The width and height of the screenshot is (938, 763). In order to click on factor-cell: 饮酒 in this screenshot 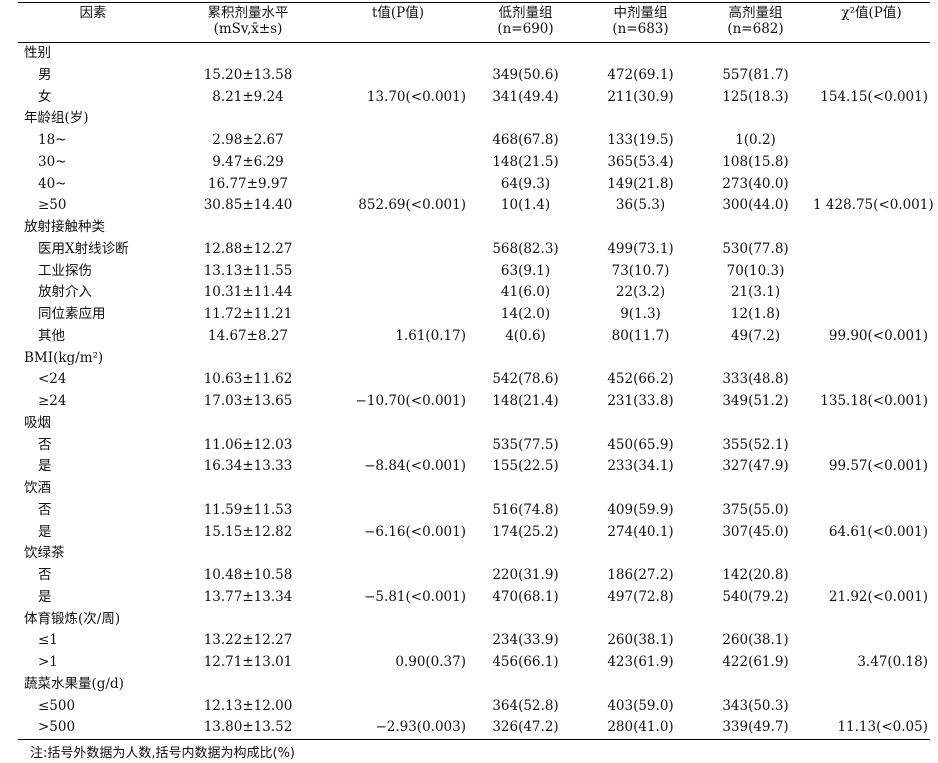, I will do `click(37, 488)`.